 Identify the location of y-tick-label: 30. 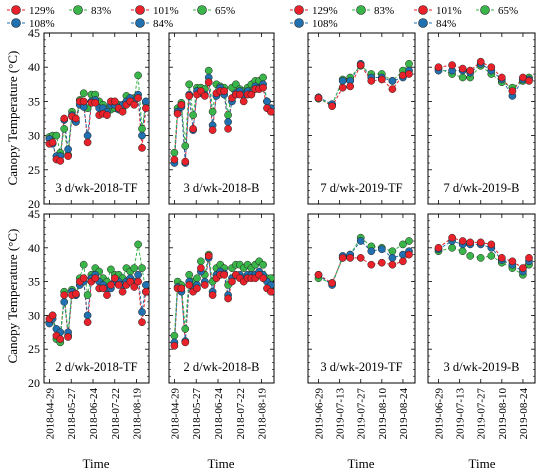
(34, 136).